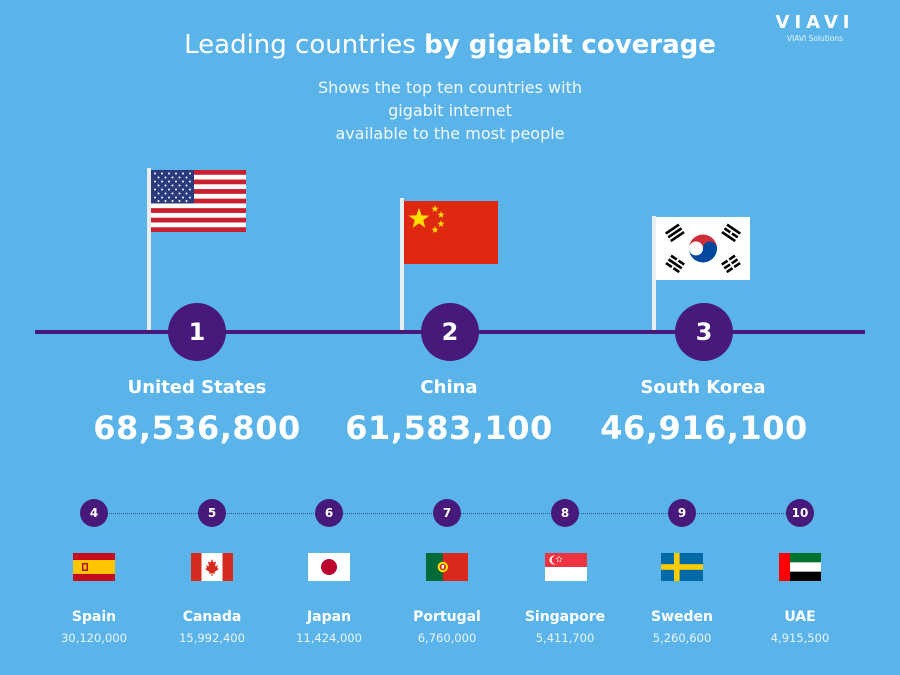  I want to click on country-value-8: 5,411,700, so click(565, 638).